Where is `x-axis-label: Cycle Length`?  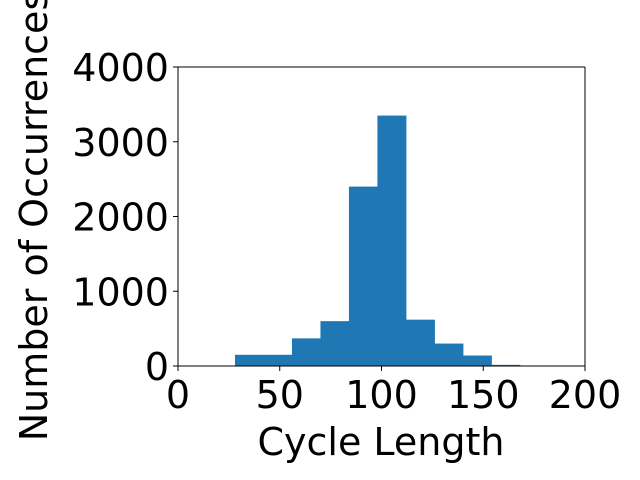
x-axis-label: Cycle Length is located at coordinates (381, 442).